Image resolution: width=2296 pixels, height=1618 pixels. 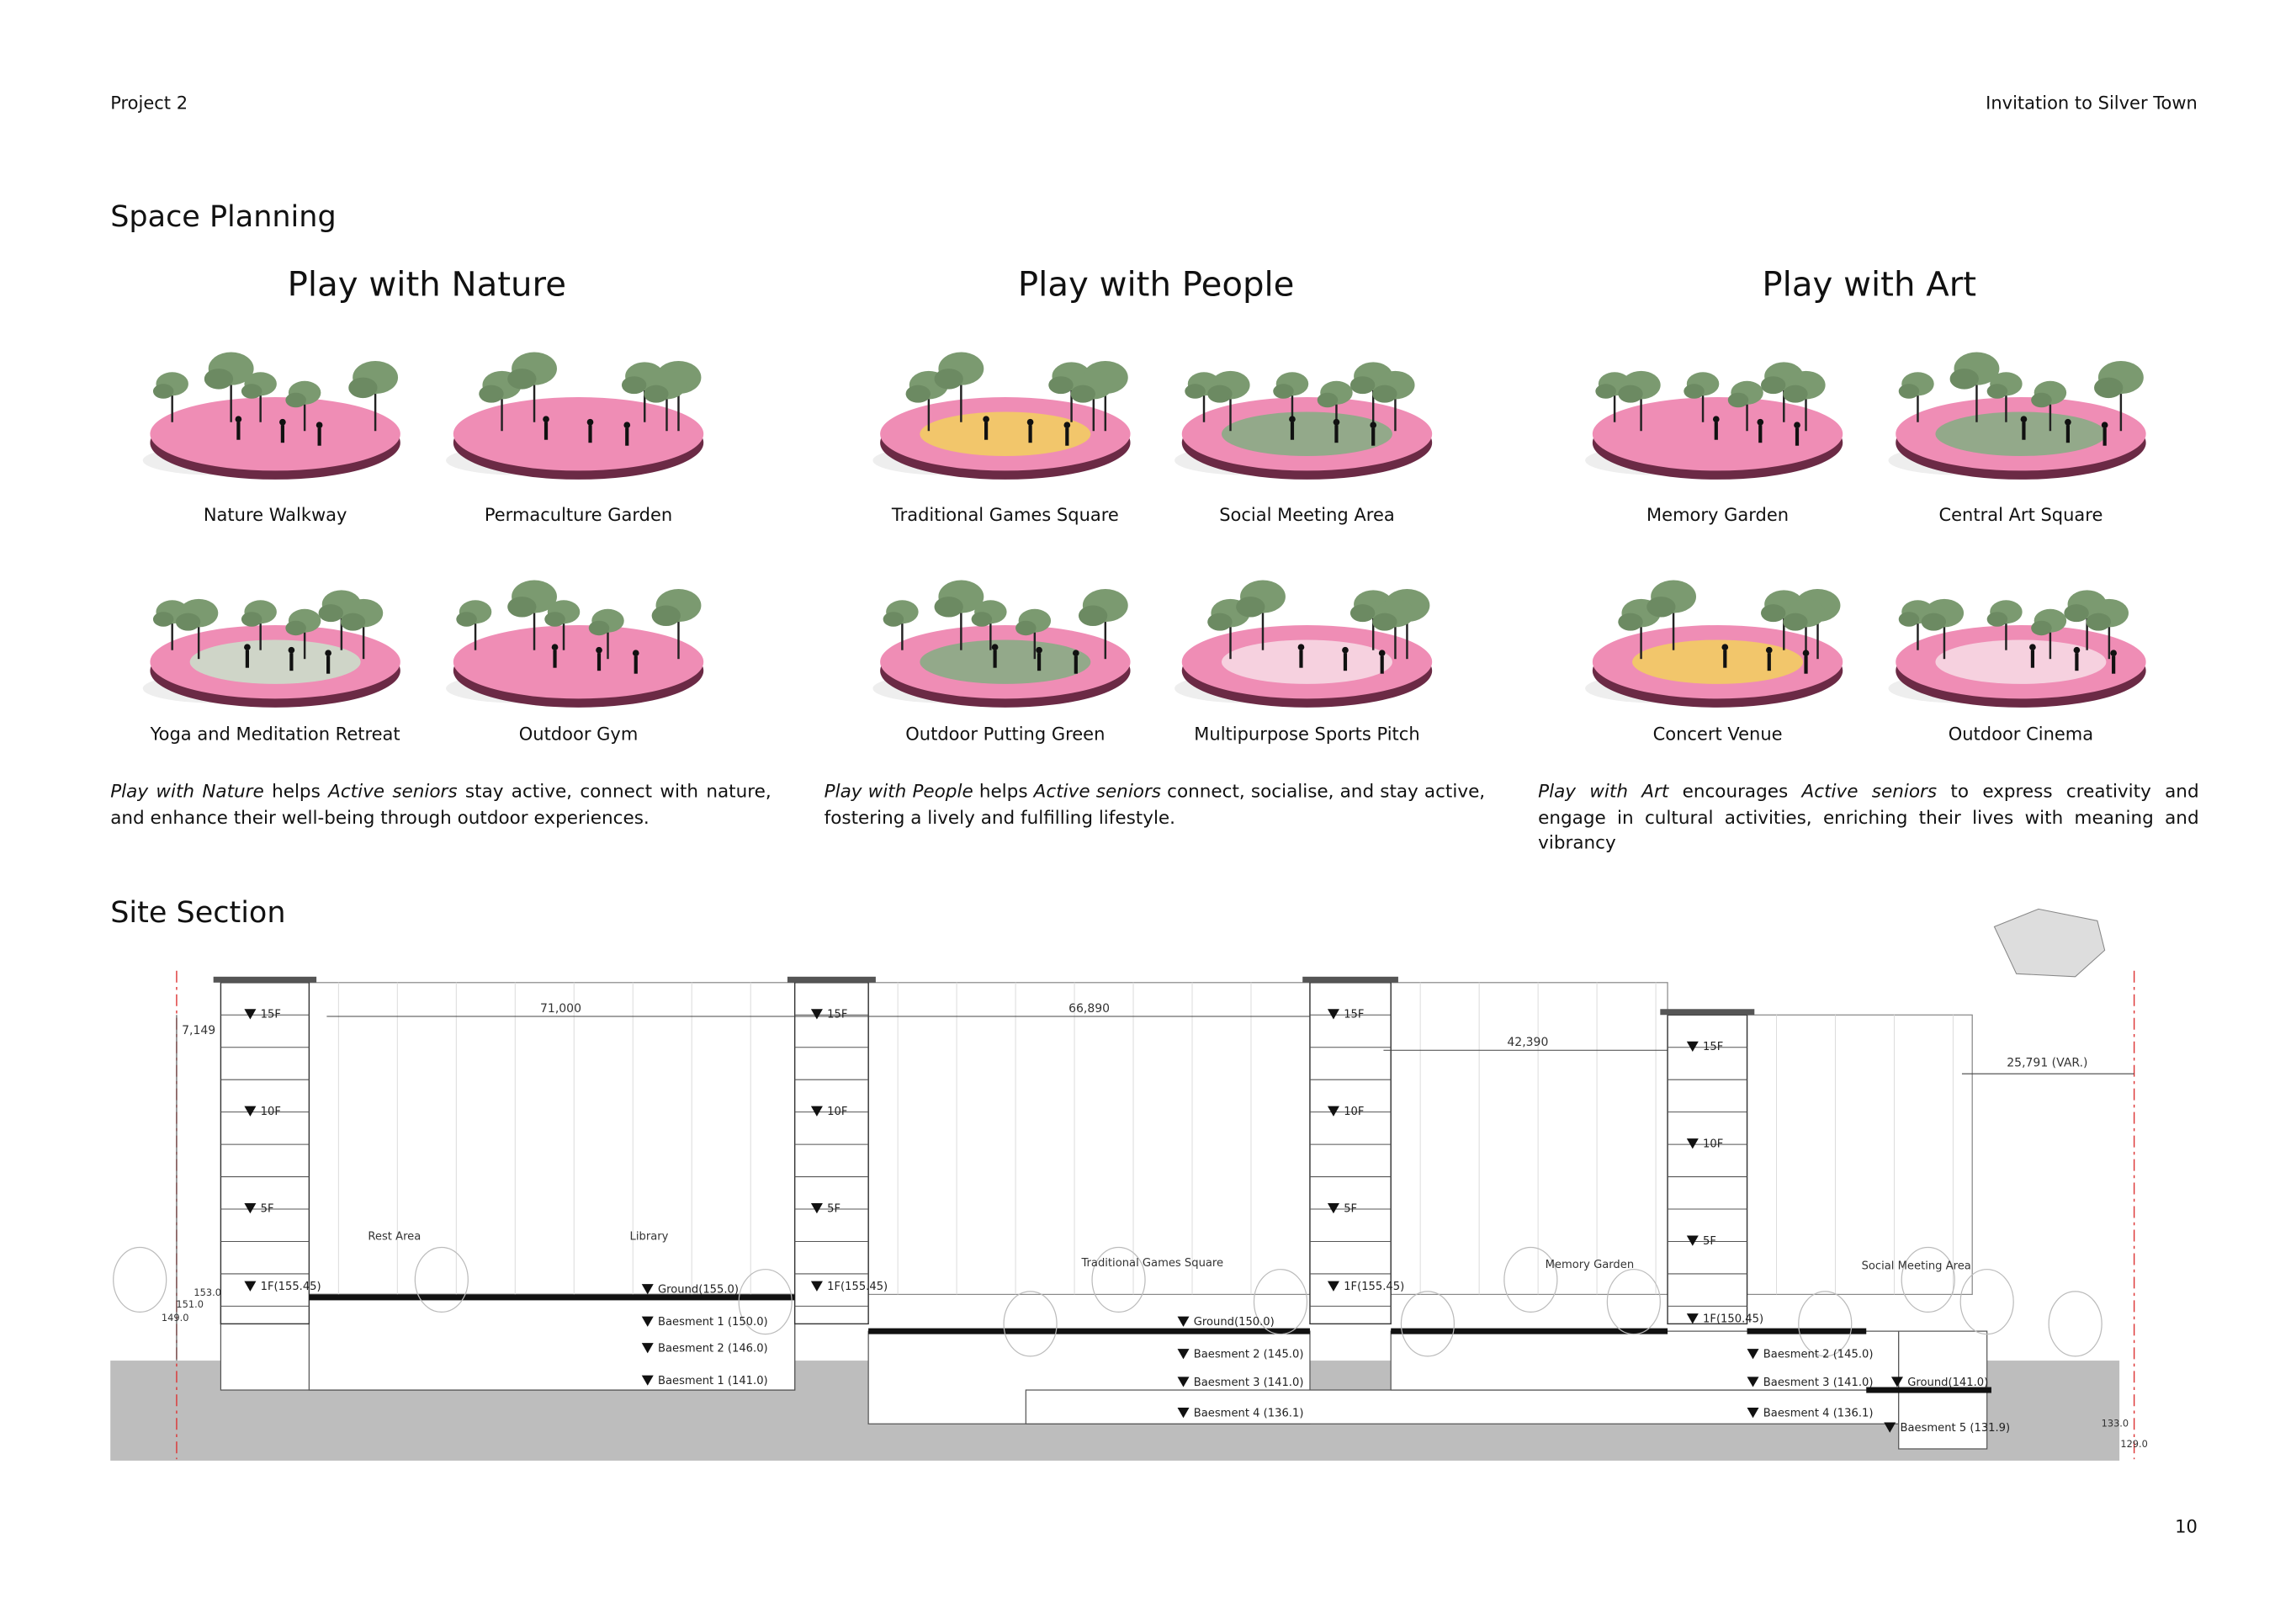 What do you see at coordinates (199, 1031) in the screenshot?
I see `dimension-label: 7,149` at bounding box center [199, 1031].